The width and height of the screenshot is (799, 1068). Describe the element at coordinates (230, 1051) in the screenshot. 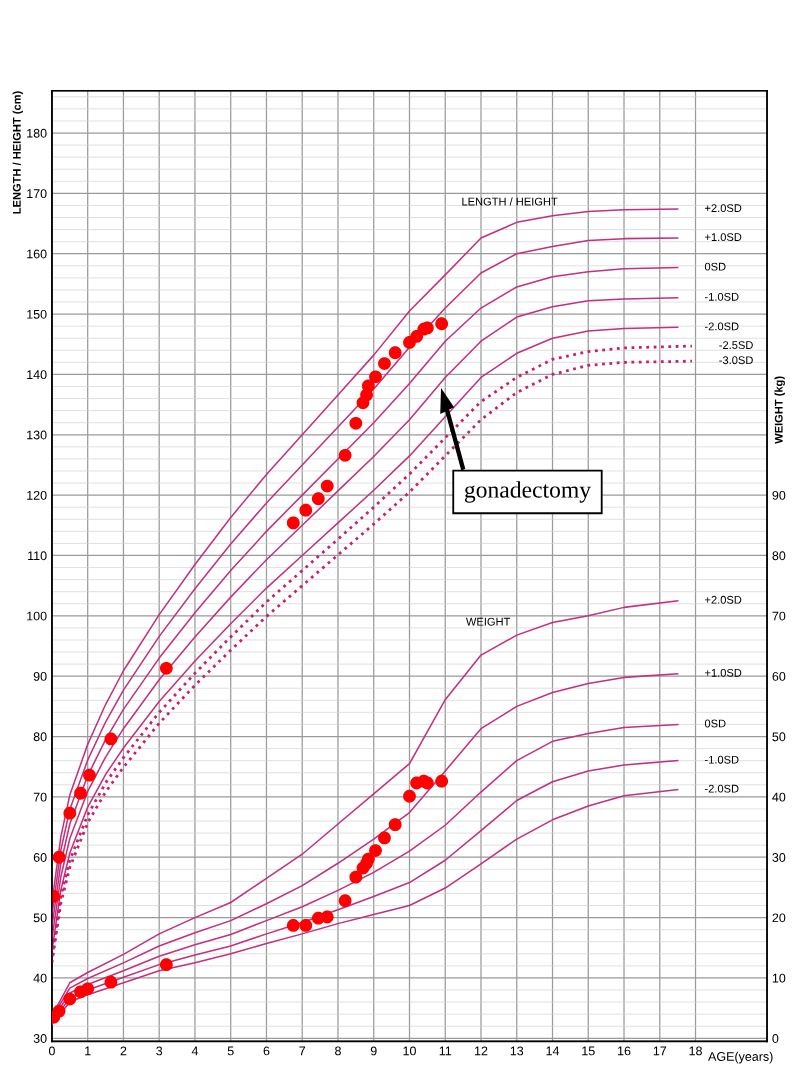

I see `x-tick-label: 5` at that location.